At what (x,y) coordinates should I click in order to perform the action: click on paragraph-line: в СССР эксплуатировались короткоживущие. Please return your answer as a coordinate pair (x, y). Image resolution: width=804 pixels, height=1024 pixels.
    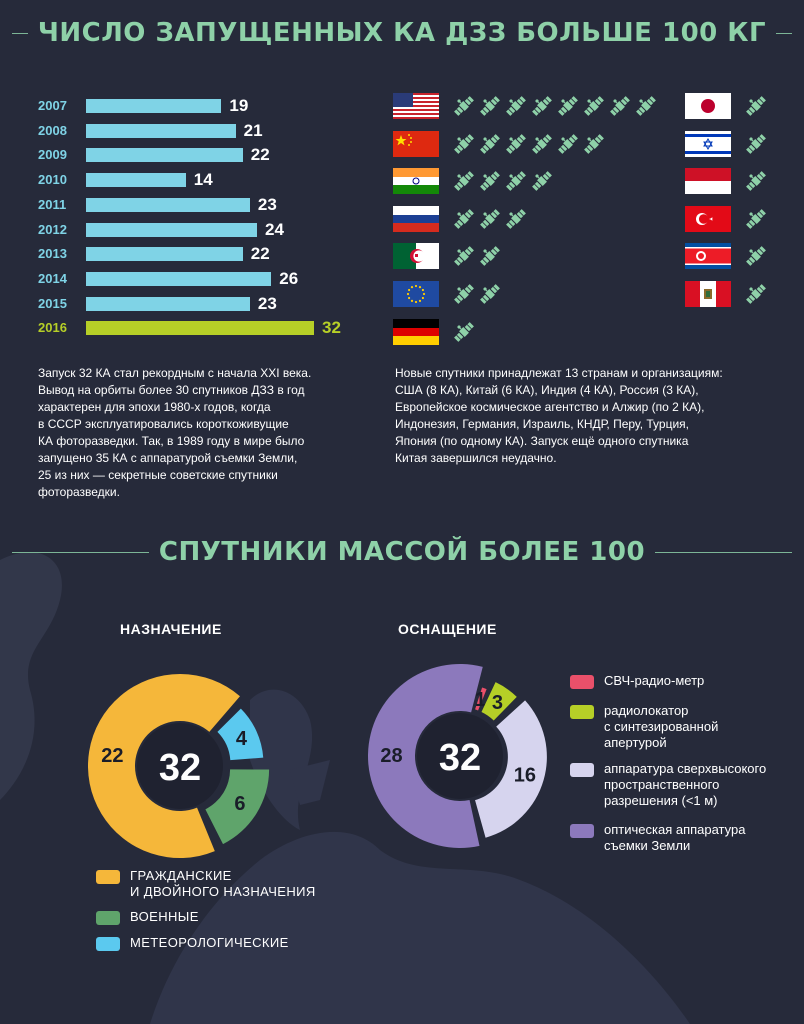
    Looking at the image, I should click on (163, 424).